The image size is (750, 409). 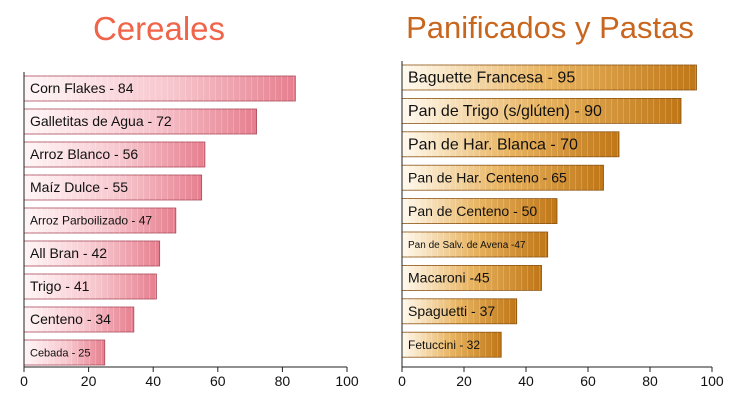 I want to click on bar-label: Galletitas de Agua - 72, so click(x=101, y=121).